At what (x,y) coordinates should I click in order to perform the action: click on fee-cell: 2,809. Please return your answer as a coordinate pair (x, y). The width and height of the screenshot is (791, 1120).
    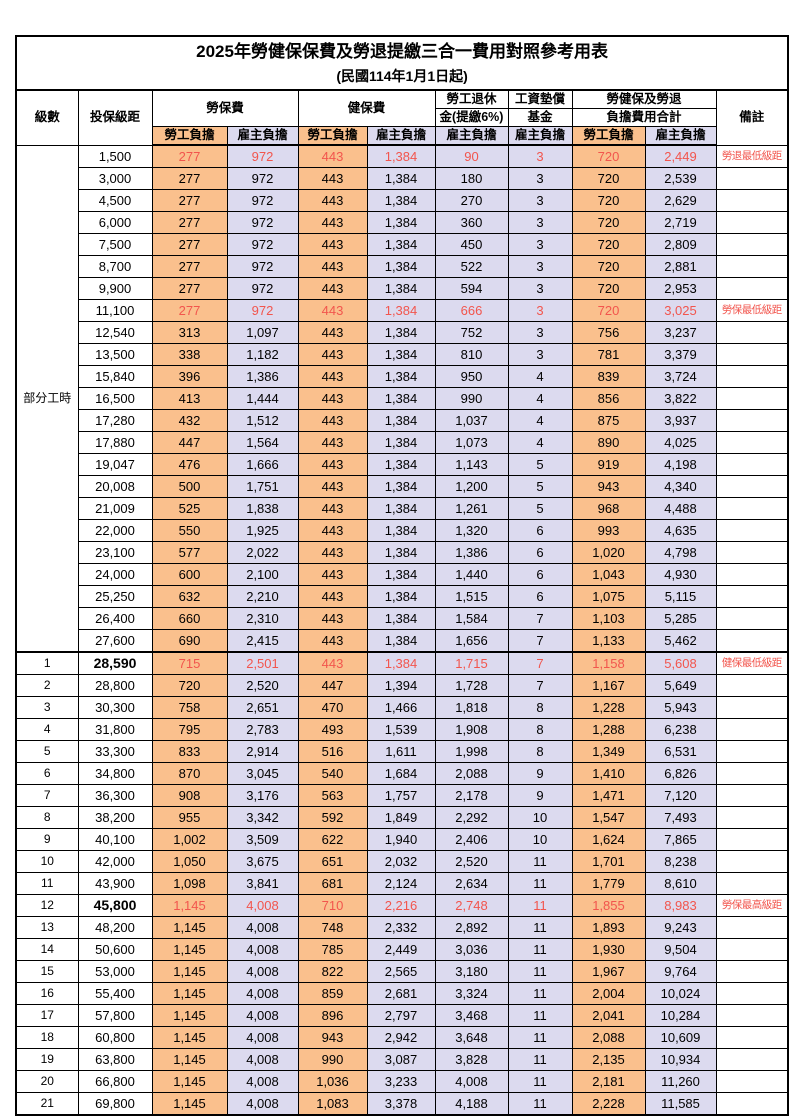
    Looking at the image, I should click on (680, 244).